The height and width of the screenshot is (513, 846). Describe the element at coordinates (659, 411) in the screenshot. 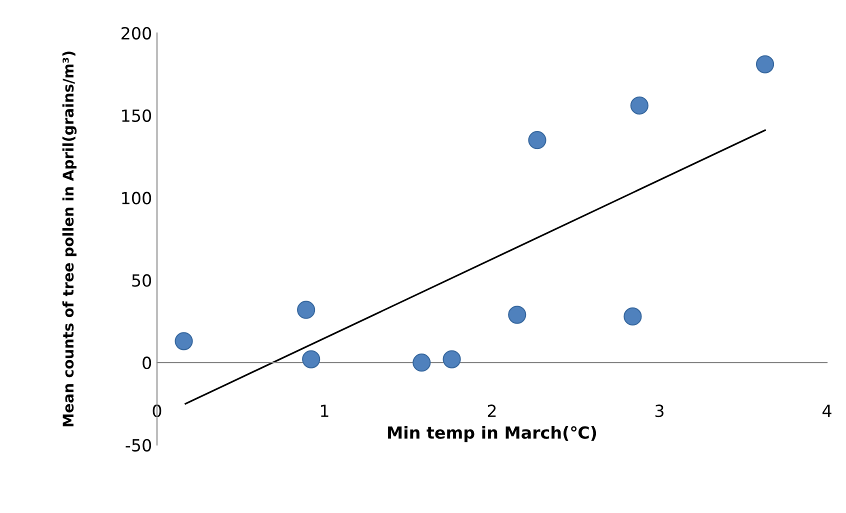

I see `x-tick-label: 3` at that location.